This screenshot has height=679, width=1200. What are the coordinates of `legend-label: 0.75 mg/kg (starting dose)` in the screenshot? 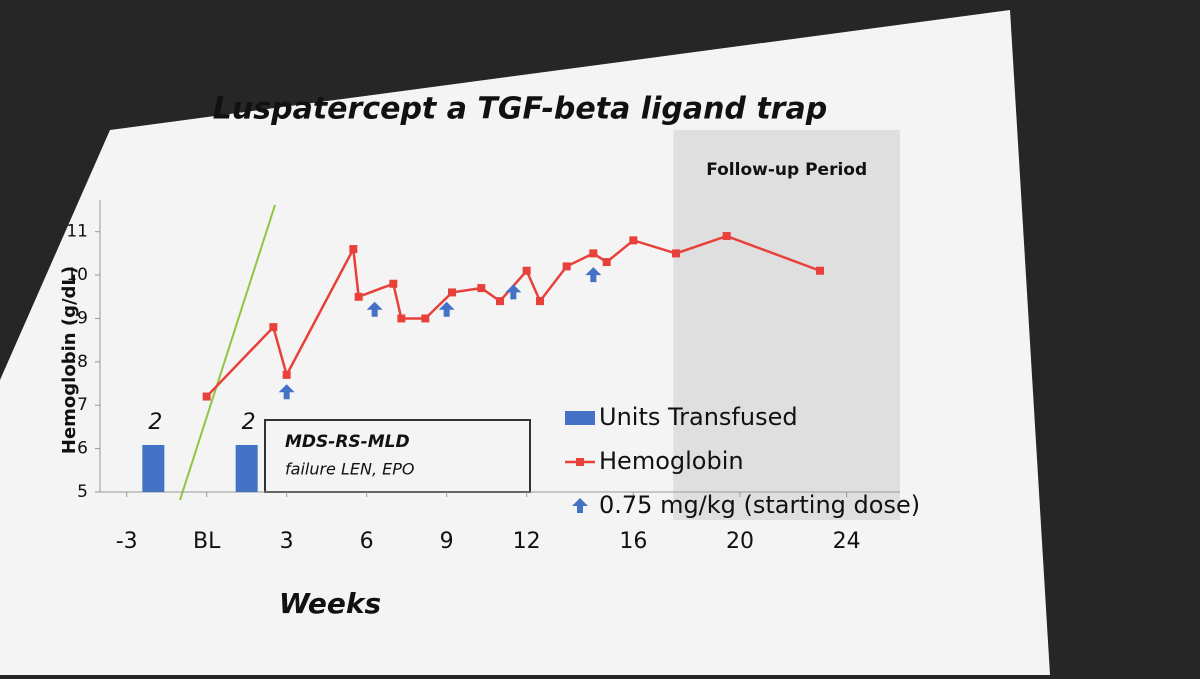 It's located at (759, 505).